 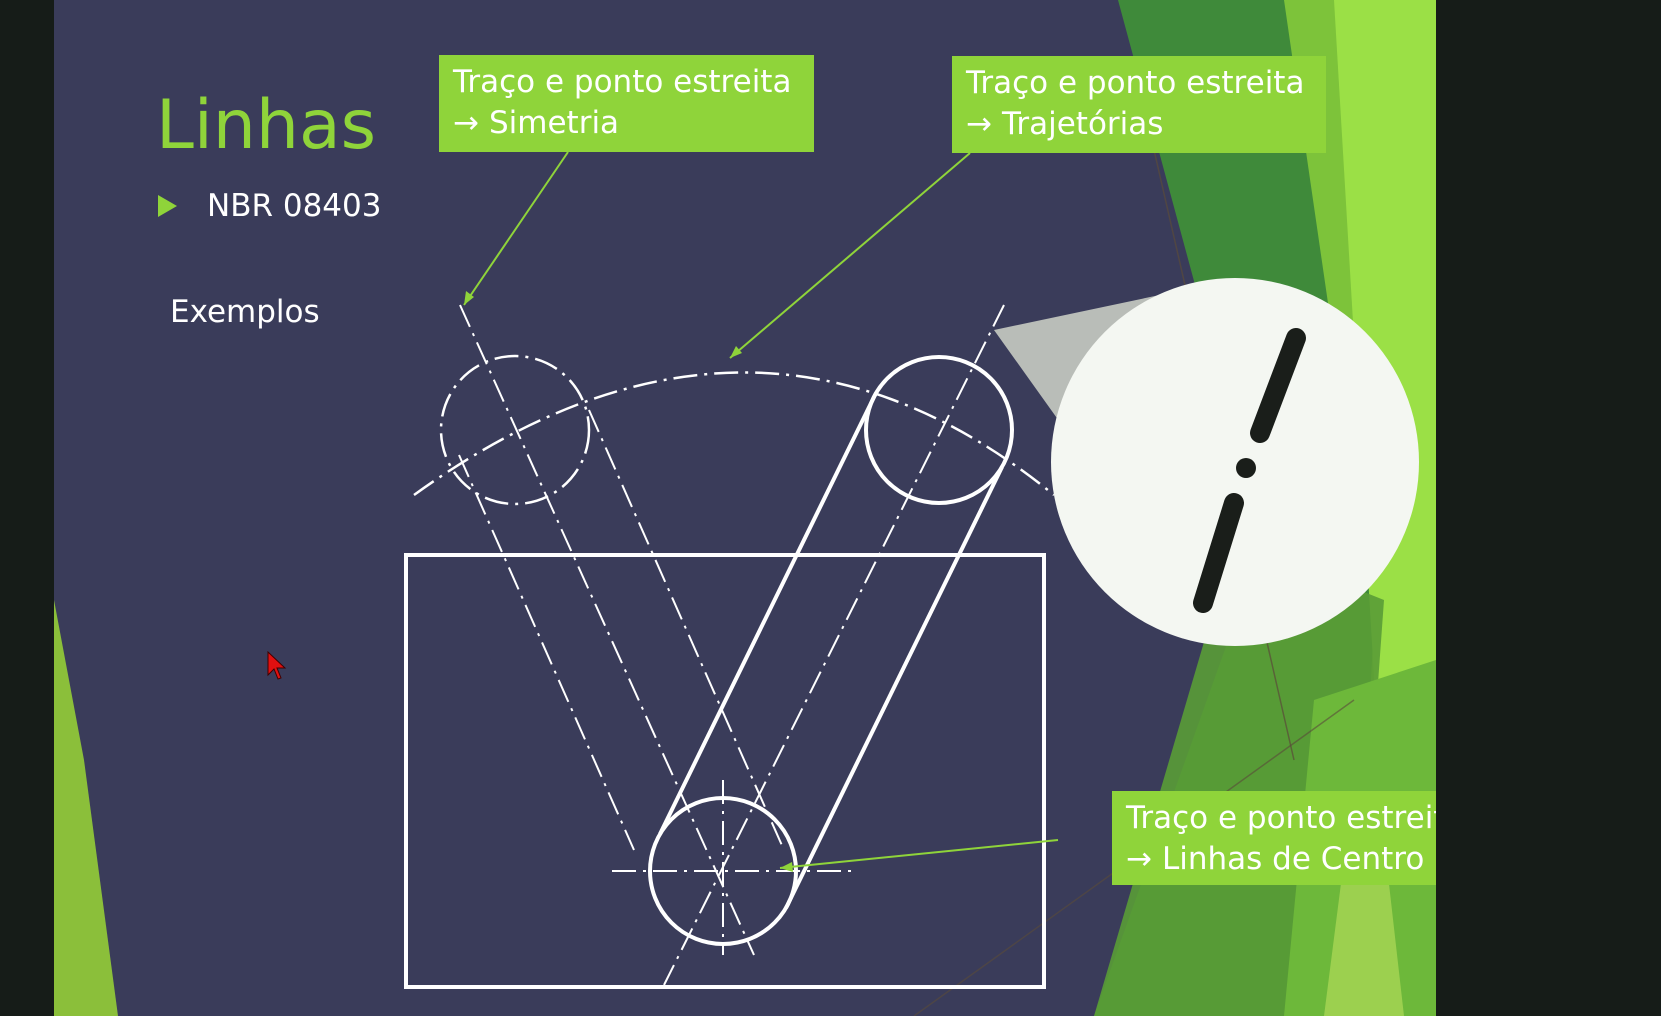 What do you see at coordinates (894, 687) in the screenshot?
I see `rod-right-edge` at bounding box center [894, 687].